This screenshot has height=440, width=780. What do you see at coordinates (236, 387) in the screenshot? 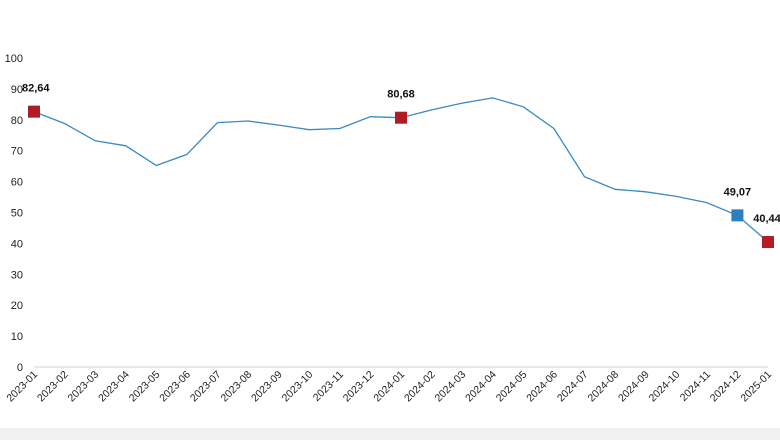
I see `x-tick-label: 2023-08` at bounding box center [236, 387].